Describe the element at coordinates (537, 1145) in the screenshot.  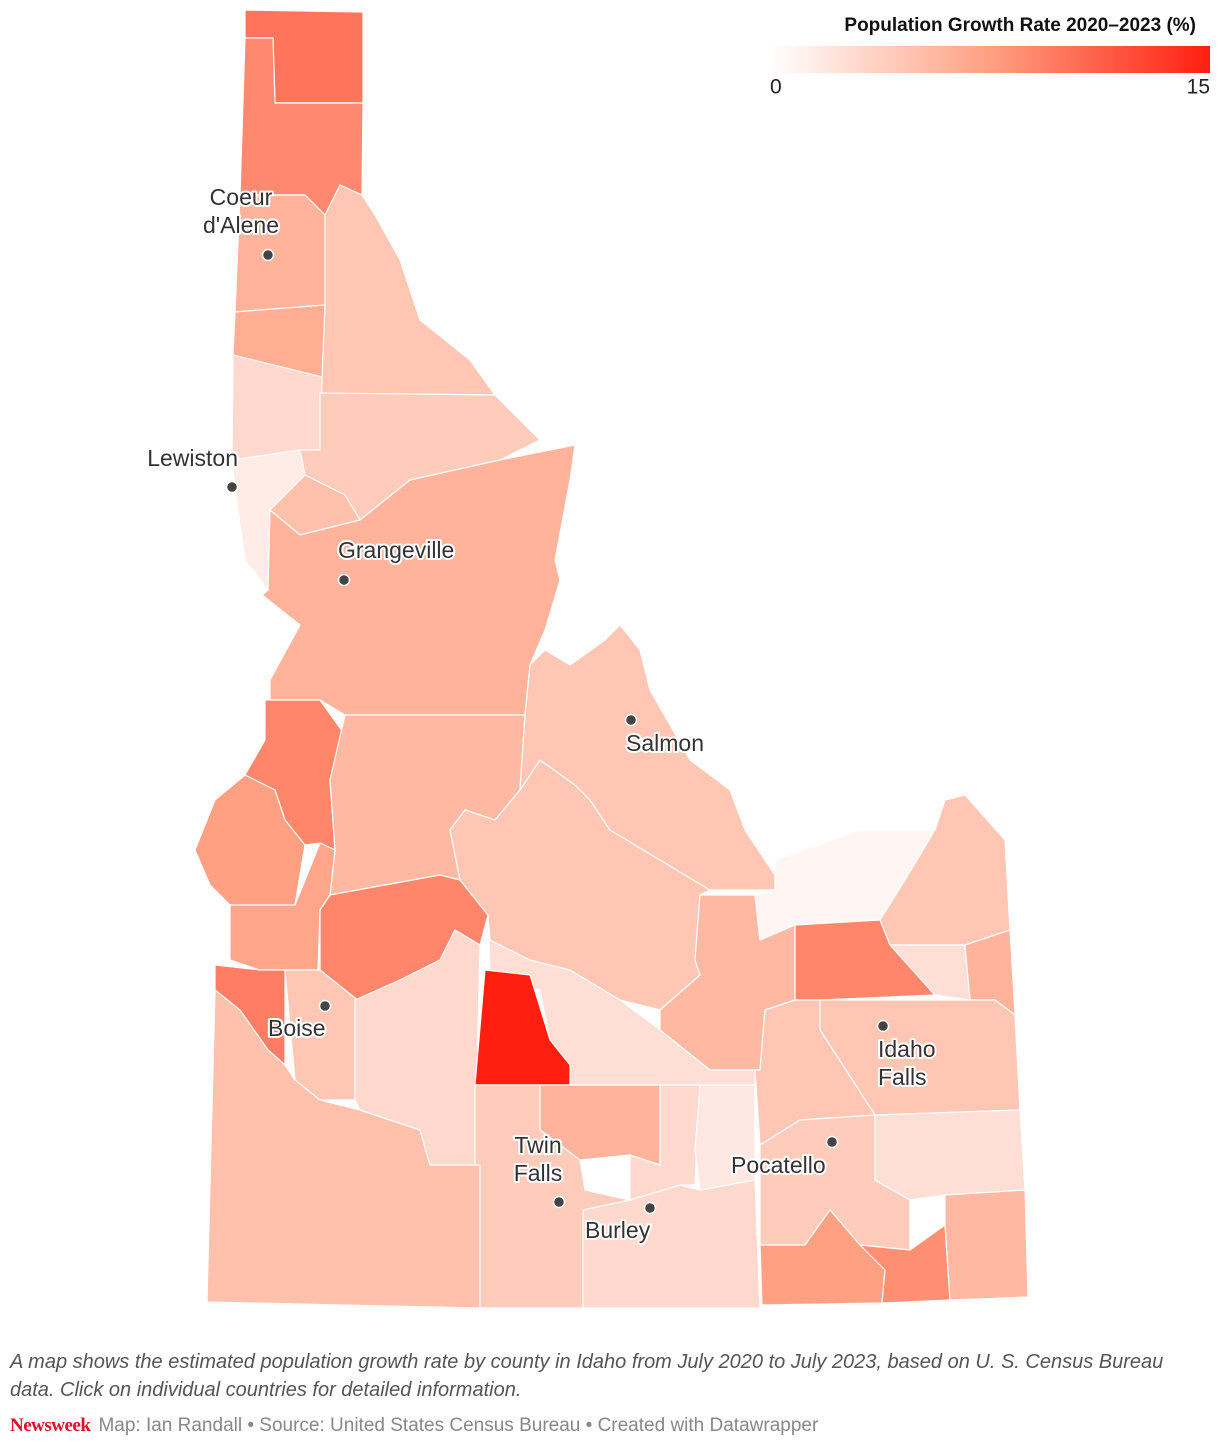
I see `city-label: Twin` at that location.